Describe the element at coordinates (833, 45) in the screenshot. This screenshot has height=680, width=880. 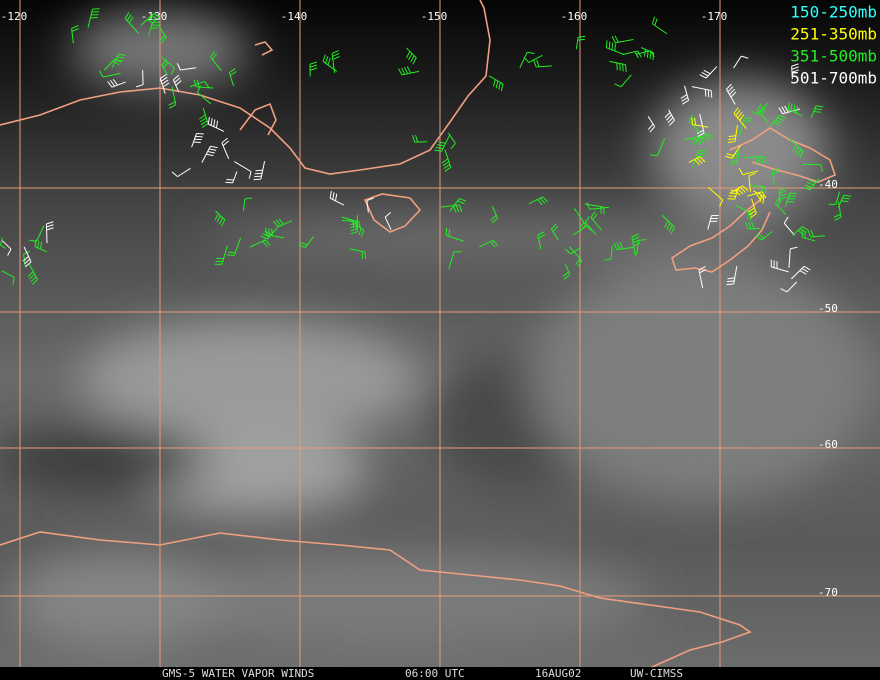
I see `legend: 150-250mb 251-350mb 351-500mb 501-700mb` at that location.